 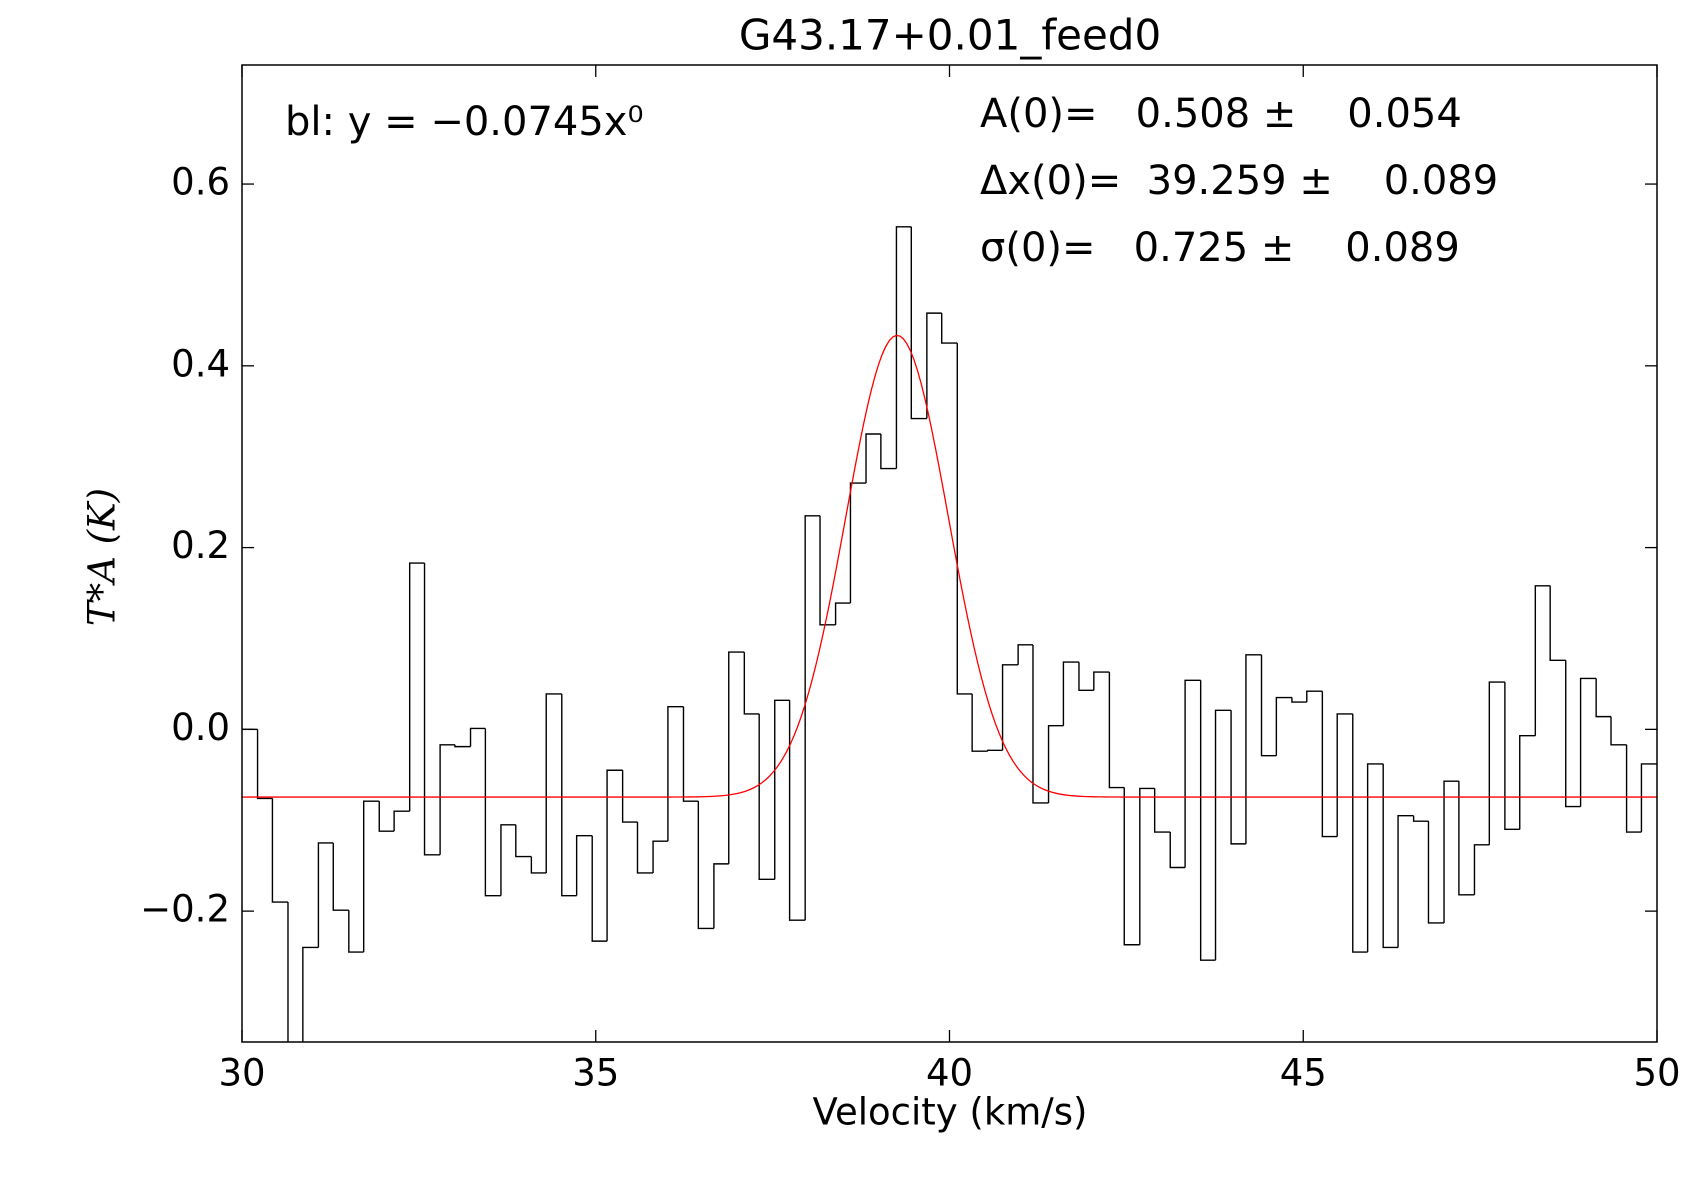 I want to click on fit-annotation: A(0)= 0.508 ± 0.054, so click(x=1221, y=114).